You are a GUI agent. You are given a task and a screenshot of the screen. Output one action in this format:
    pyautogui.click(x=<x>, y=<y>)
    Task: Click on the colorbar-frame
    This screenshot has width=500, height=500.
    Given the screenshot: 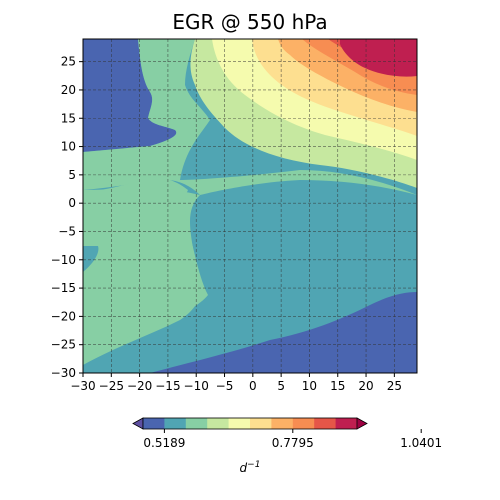 What is the action you would take?
    pyautogui.click(x=250, y=423)
    